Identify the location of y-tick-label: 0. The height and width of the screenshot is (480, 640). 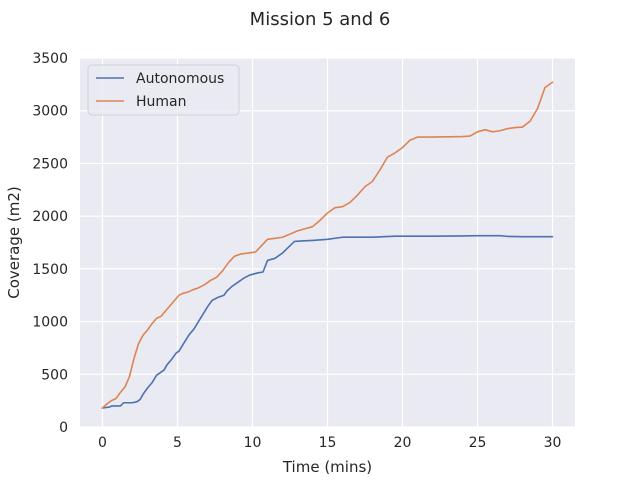
(63, 428).